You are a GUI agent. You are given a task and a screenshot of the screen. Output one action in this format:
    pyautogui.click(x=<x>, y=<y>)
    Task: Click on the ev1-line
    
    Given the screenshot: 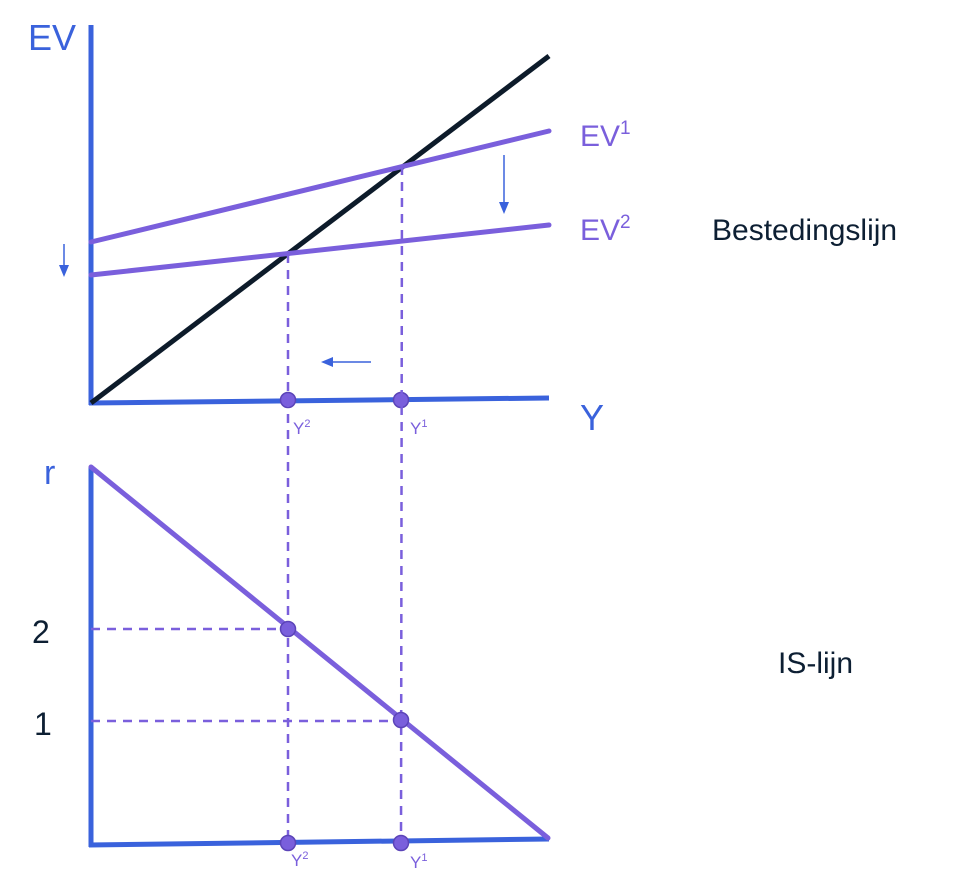 What is the action you would take?
    pyautogui.click(x=320, y=186)
    